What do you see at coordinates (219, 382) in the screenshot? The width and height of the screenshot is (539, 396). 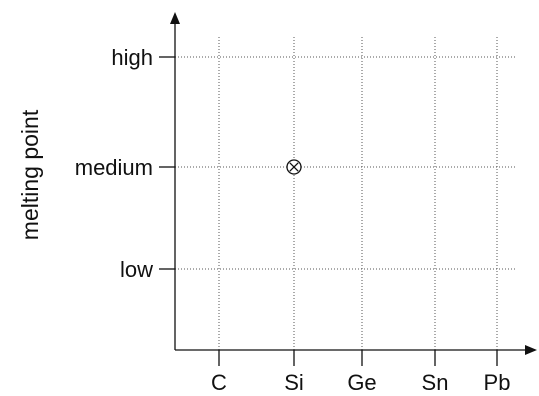 I see `x-tick-label: C` at bounding box center [219, 382].